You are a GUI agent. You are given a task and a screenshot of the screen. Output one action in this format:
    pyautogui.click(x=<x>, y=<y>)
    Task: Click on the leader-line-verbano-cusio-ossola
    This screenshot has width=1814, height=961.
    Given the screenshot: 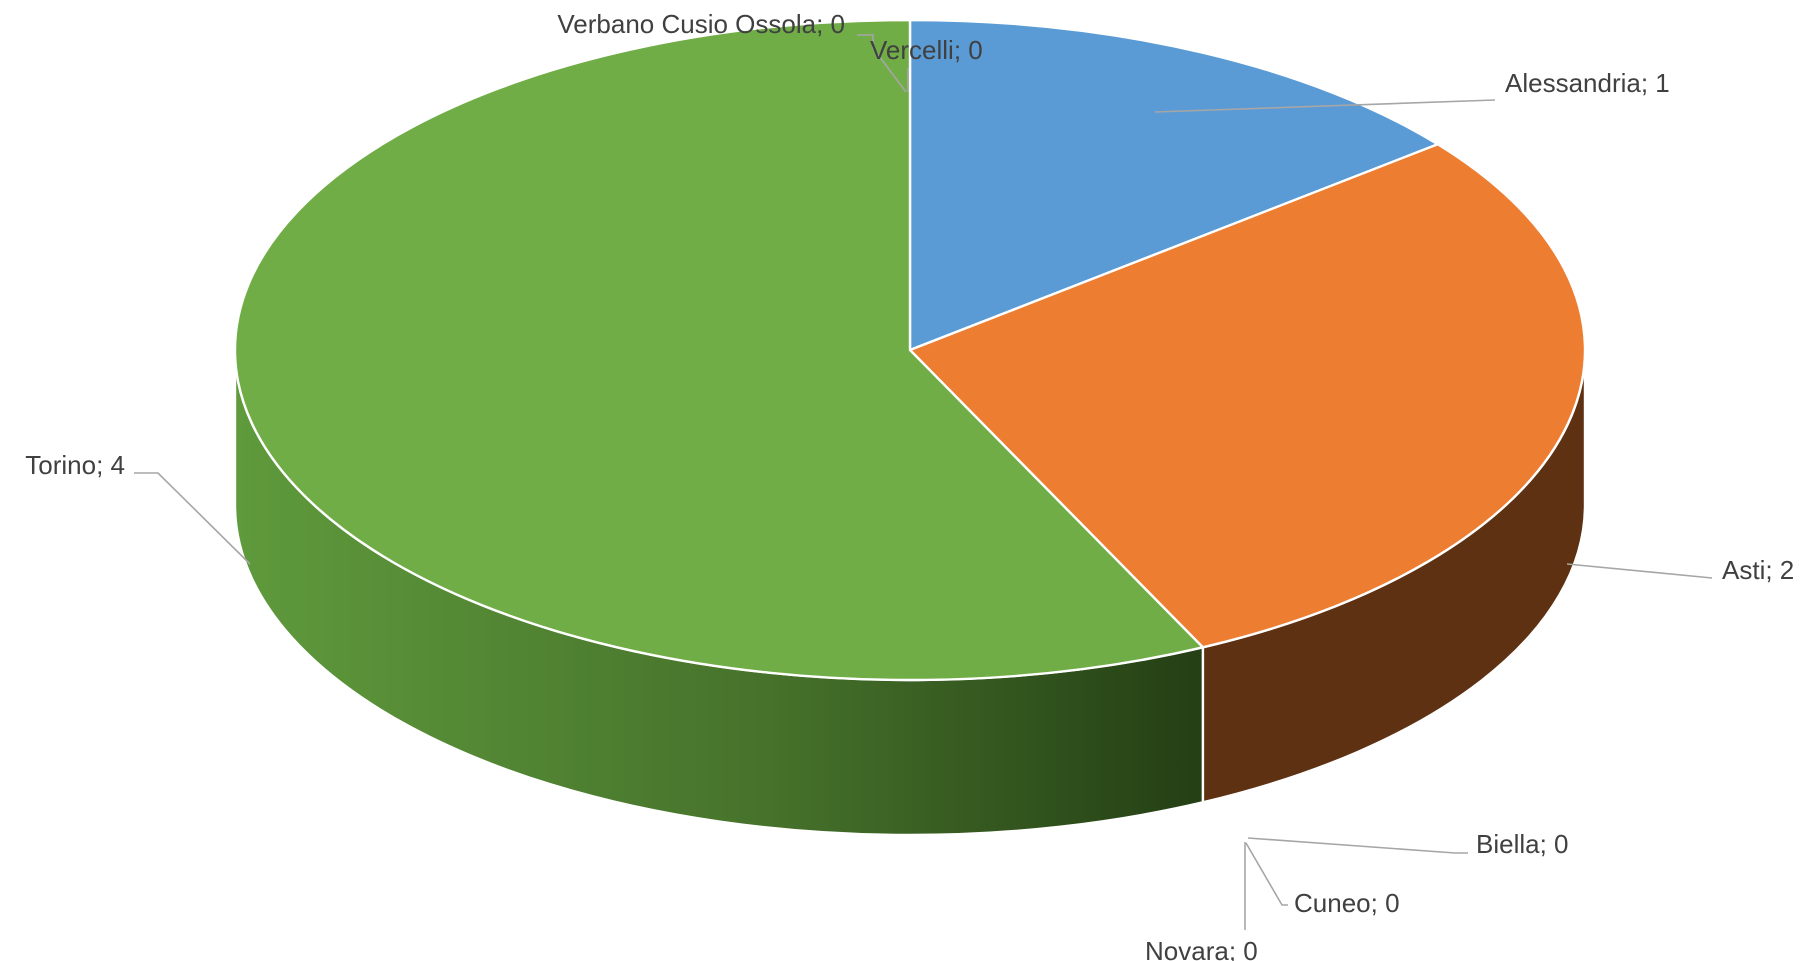 What is the action you would take?
    pyautogui.click(x=882, y=63)
    